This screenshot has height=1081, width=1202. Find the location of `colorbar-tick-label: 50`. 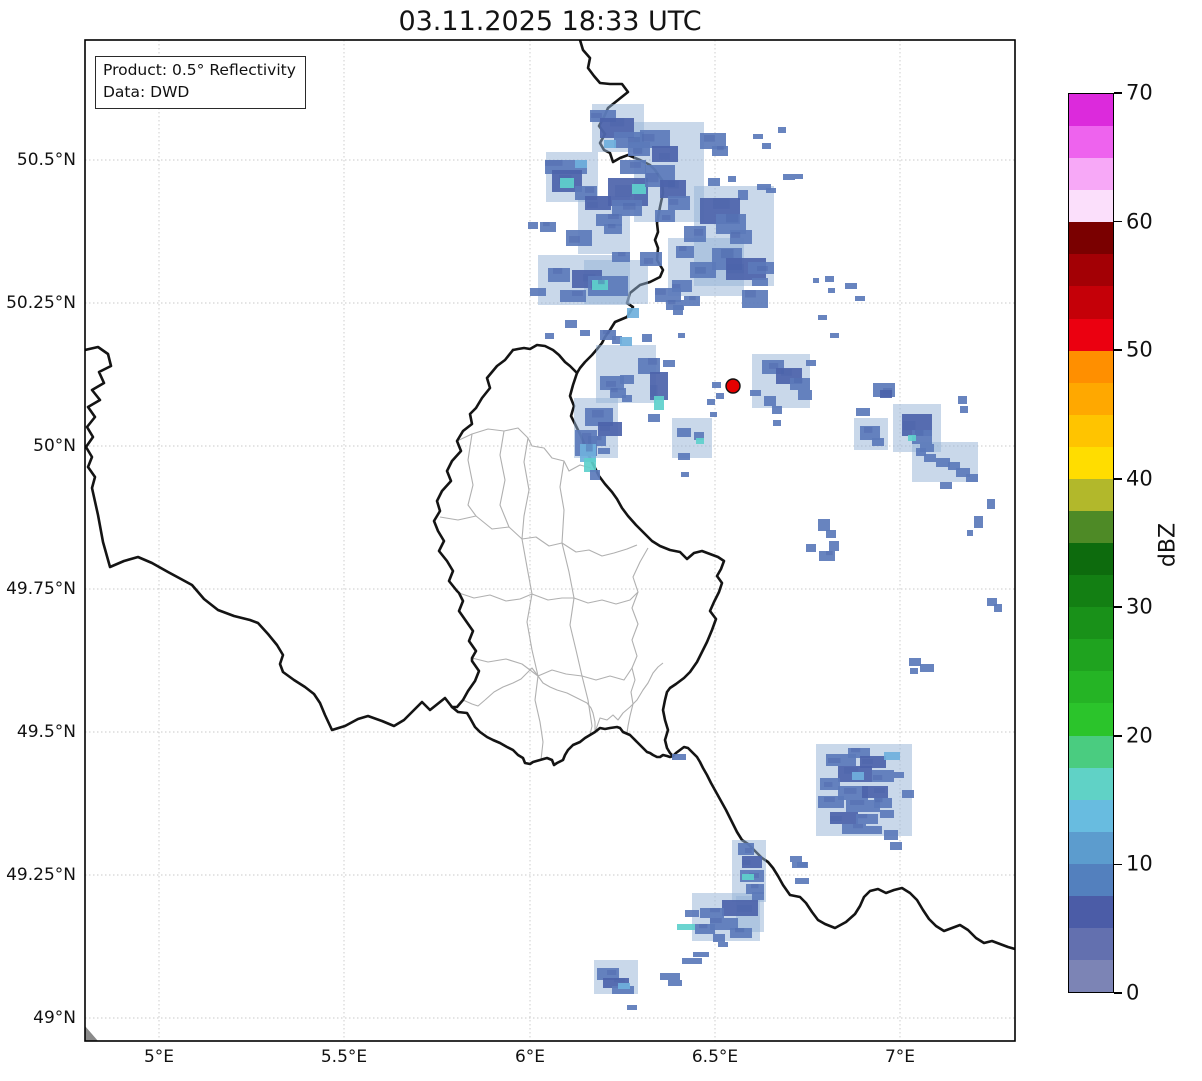

colorbar-tick-label: 50 is located at coordinates (1139, 349).